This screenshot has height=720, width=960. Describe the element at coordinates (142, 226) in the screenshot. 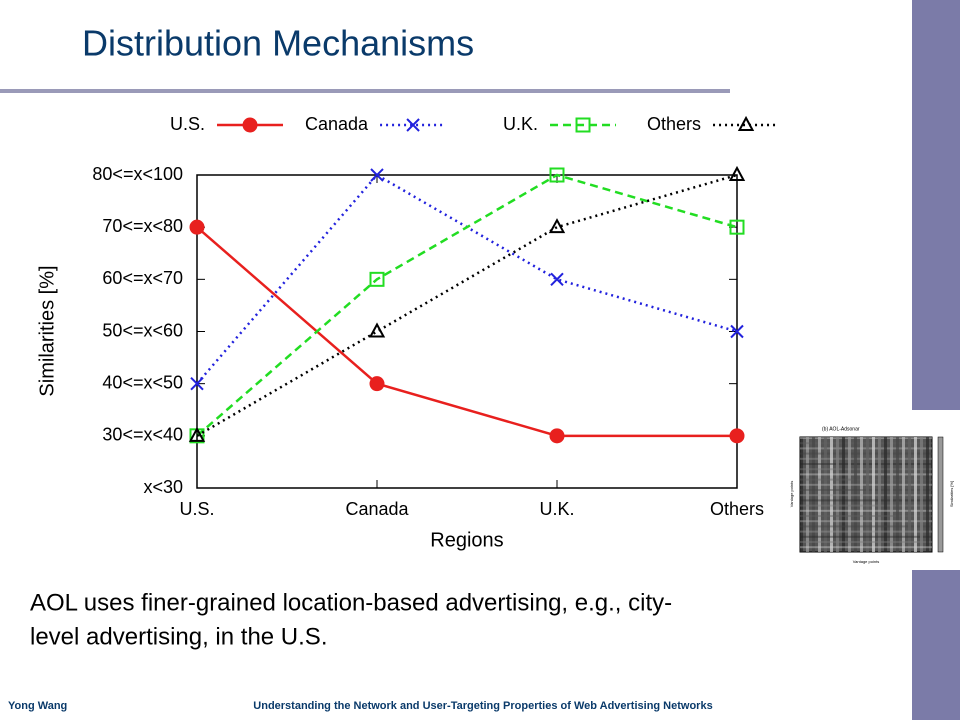

I see `y-tick-label: 70<=x<80` at that location.